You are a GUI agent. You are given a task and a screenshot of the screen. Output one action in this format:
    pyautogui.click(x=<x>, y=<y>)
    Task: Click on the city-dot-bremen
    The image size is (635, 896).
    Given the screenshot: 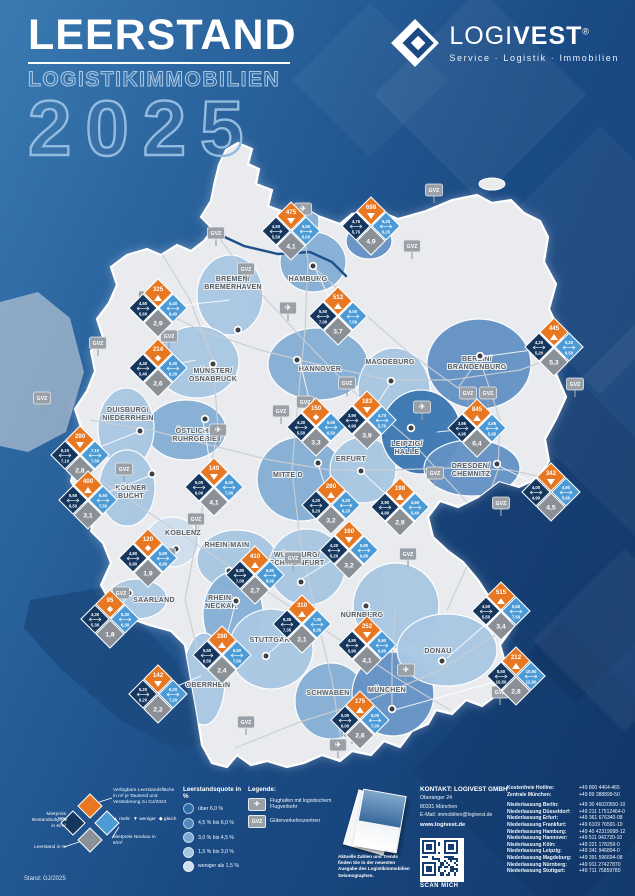 What is the action you would take?
    pyautogui.click(x=238, y=330)
    